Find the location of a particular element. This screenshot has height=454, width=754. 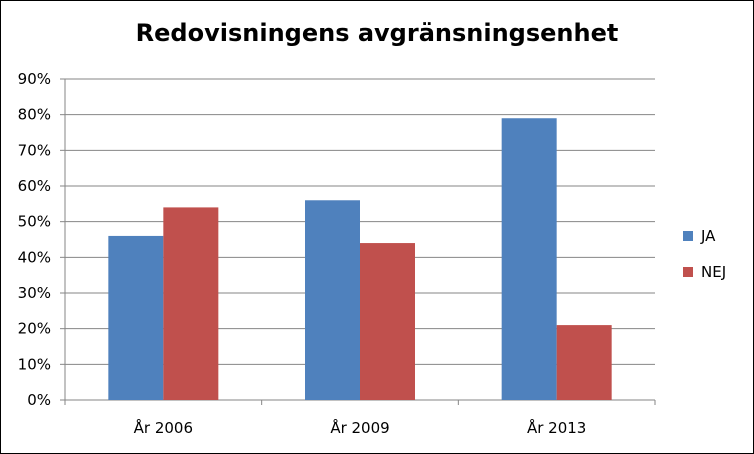

legend-label: NEJ is located at coordinates (714, 272).